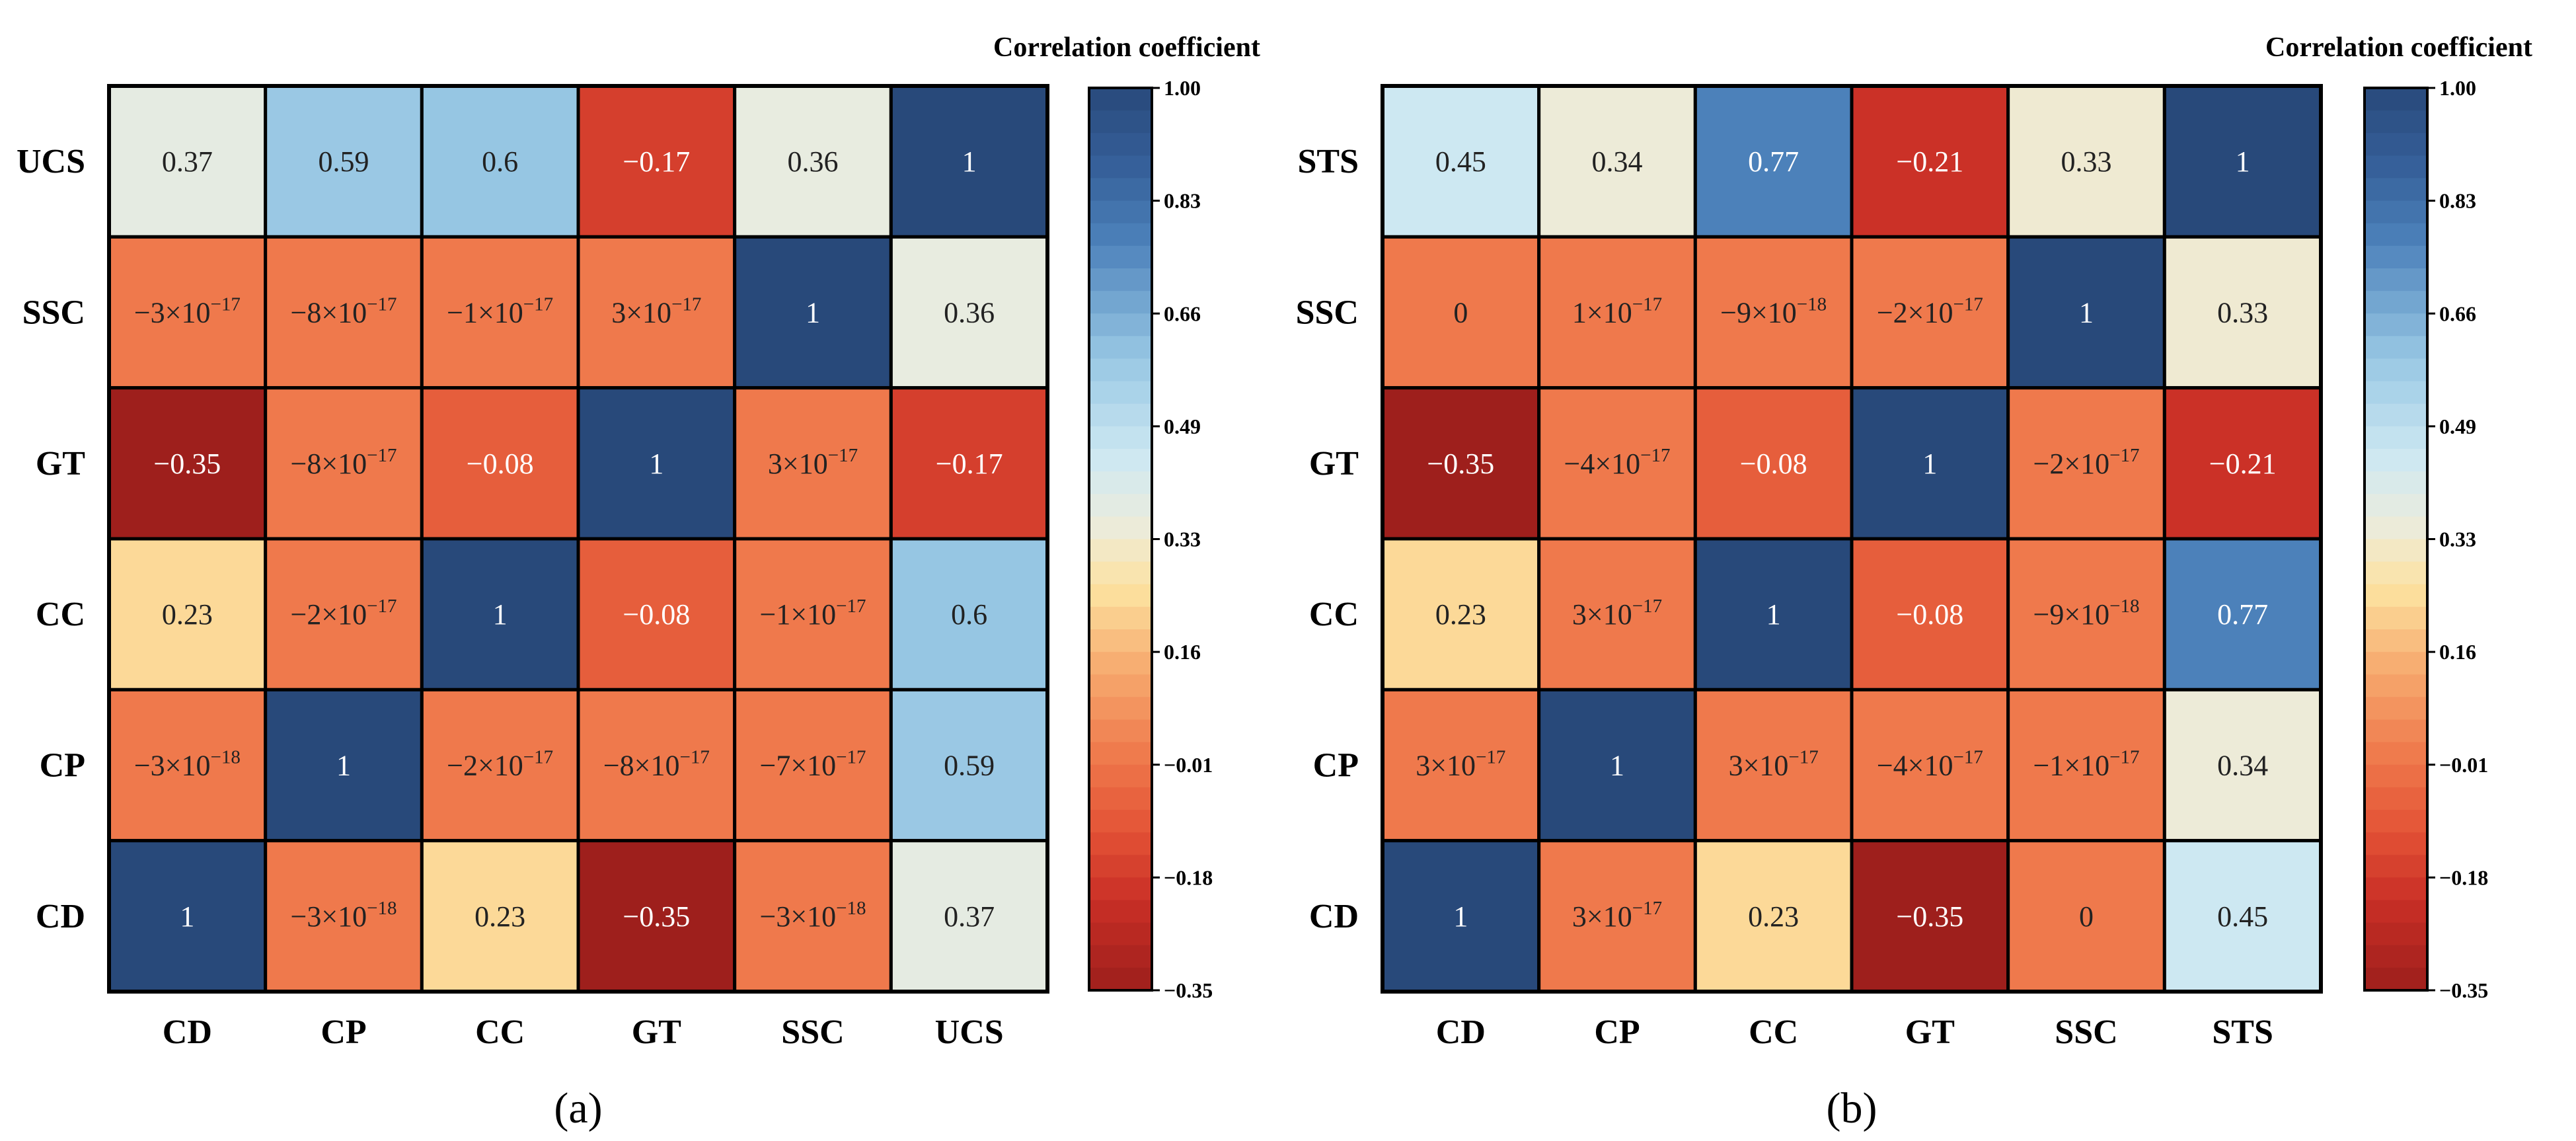  What do you see at coordinates (344, 311) in the screenshot?
I see `cell-value-label: −8×10⁻¹⁷` at bounding box center [344, 311].